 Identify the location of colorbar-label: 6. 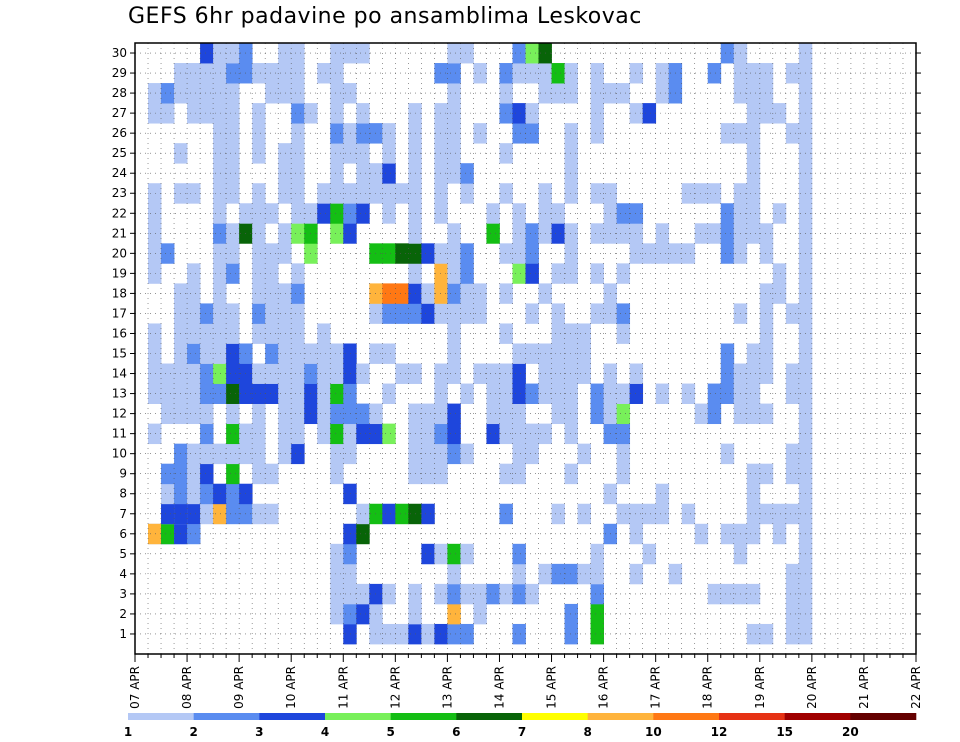
(456, 732).